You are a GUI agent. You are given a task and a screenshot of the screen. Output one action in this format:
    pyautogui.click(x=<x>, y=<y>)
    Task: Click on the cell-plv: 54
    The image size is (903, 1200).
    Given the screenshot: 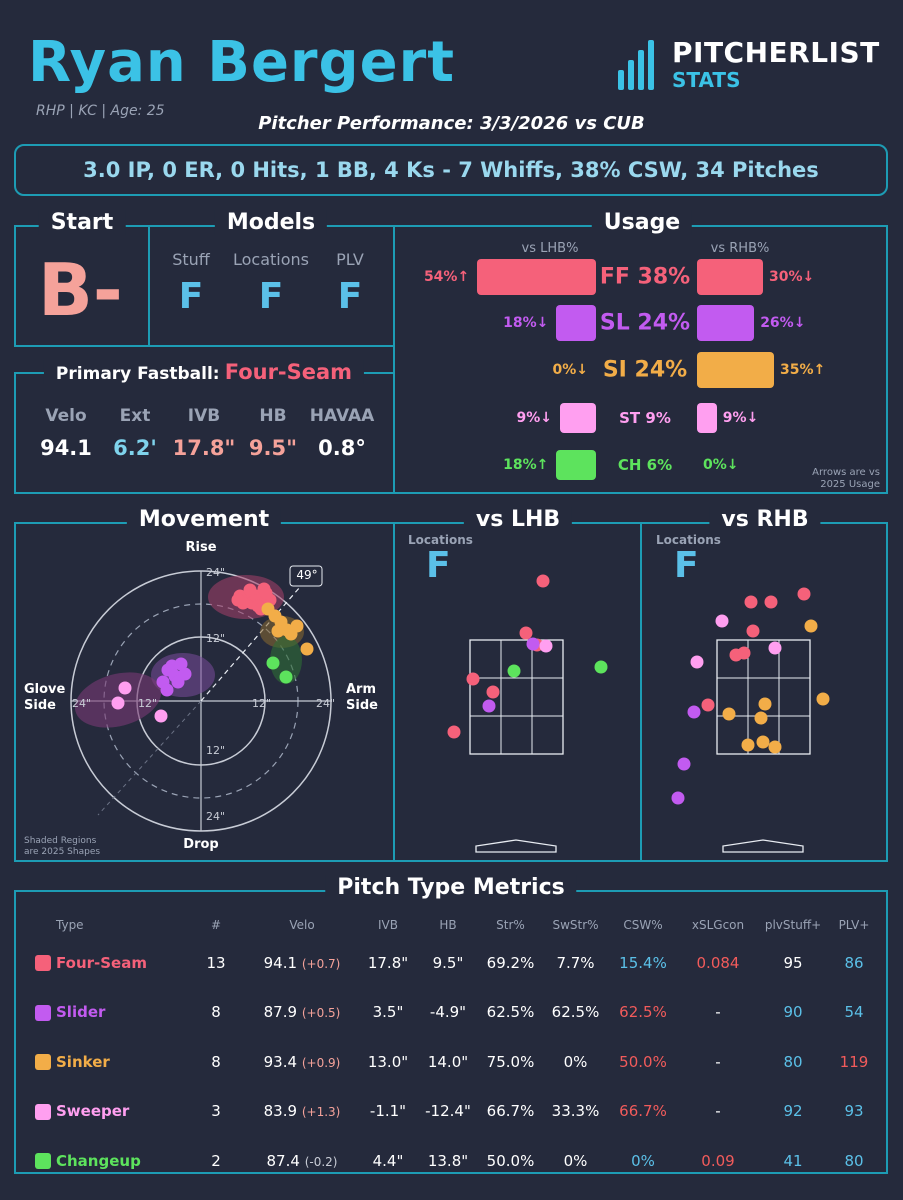 What is the action you would take?
    pyautogui.click(x=854, y=1012)
    